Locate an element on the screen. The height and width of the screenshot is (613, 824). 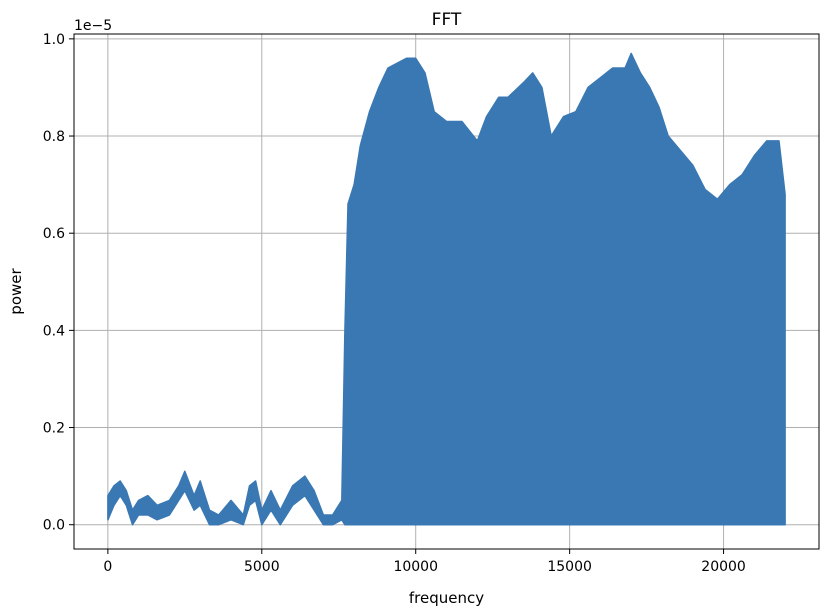
chart-title: FFT is located at coordinates (447, 20).